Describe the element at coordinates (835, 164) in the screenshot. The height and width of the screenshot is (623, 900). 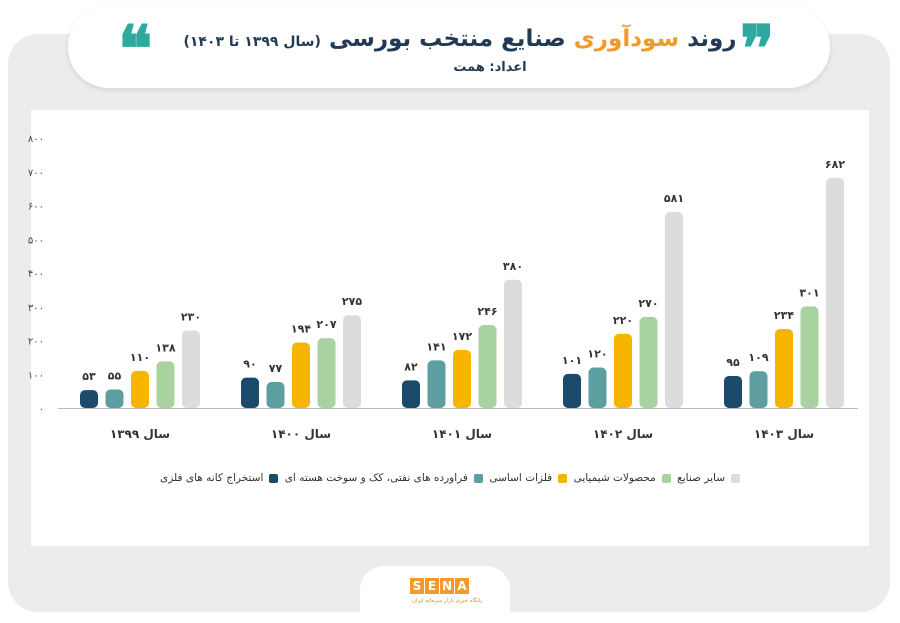
I see `data-label: ۶۸۲` at that location.